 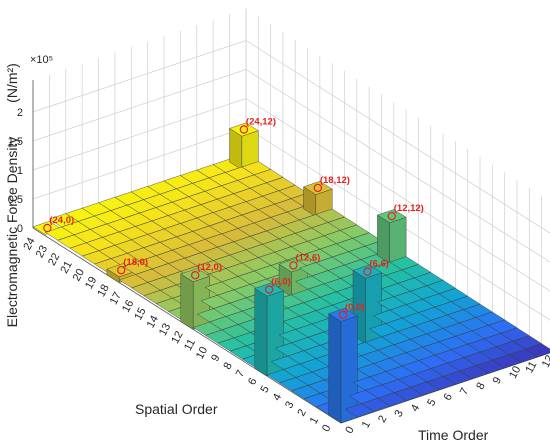 What do you see at coordinates (453, 435) in the screenshot?
I see `y-axis-label: Time Order` at bounding box center [453, 435].